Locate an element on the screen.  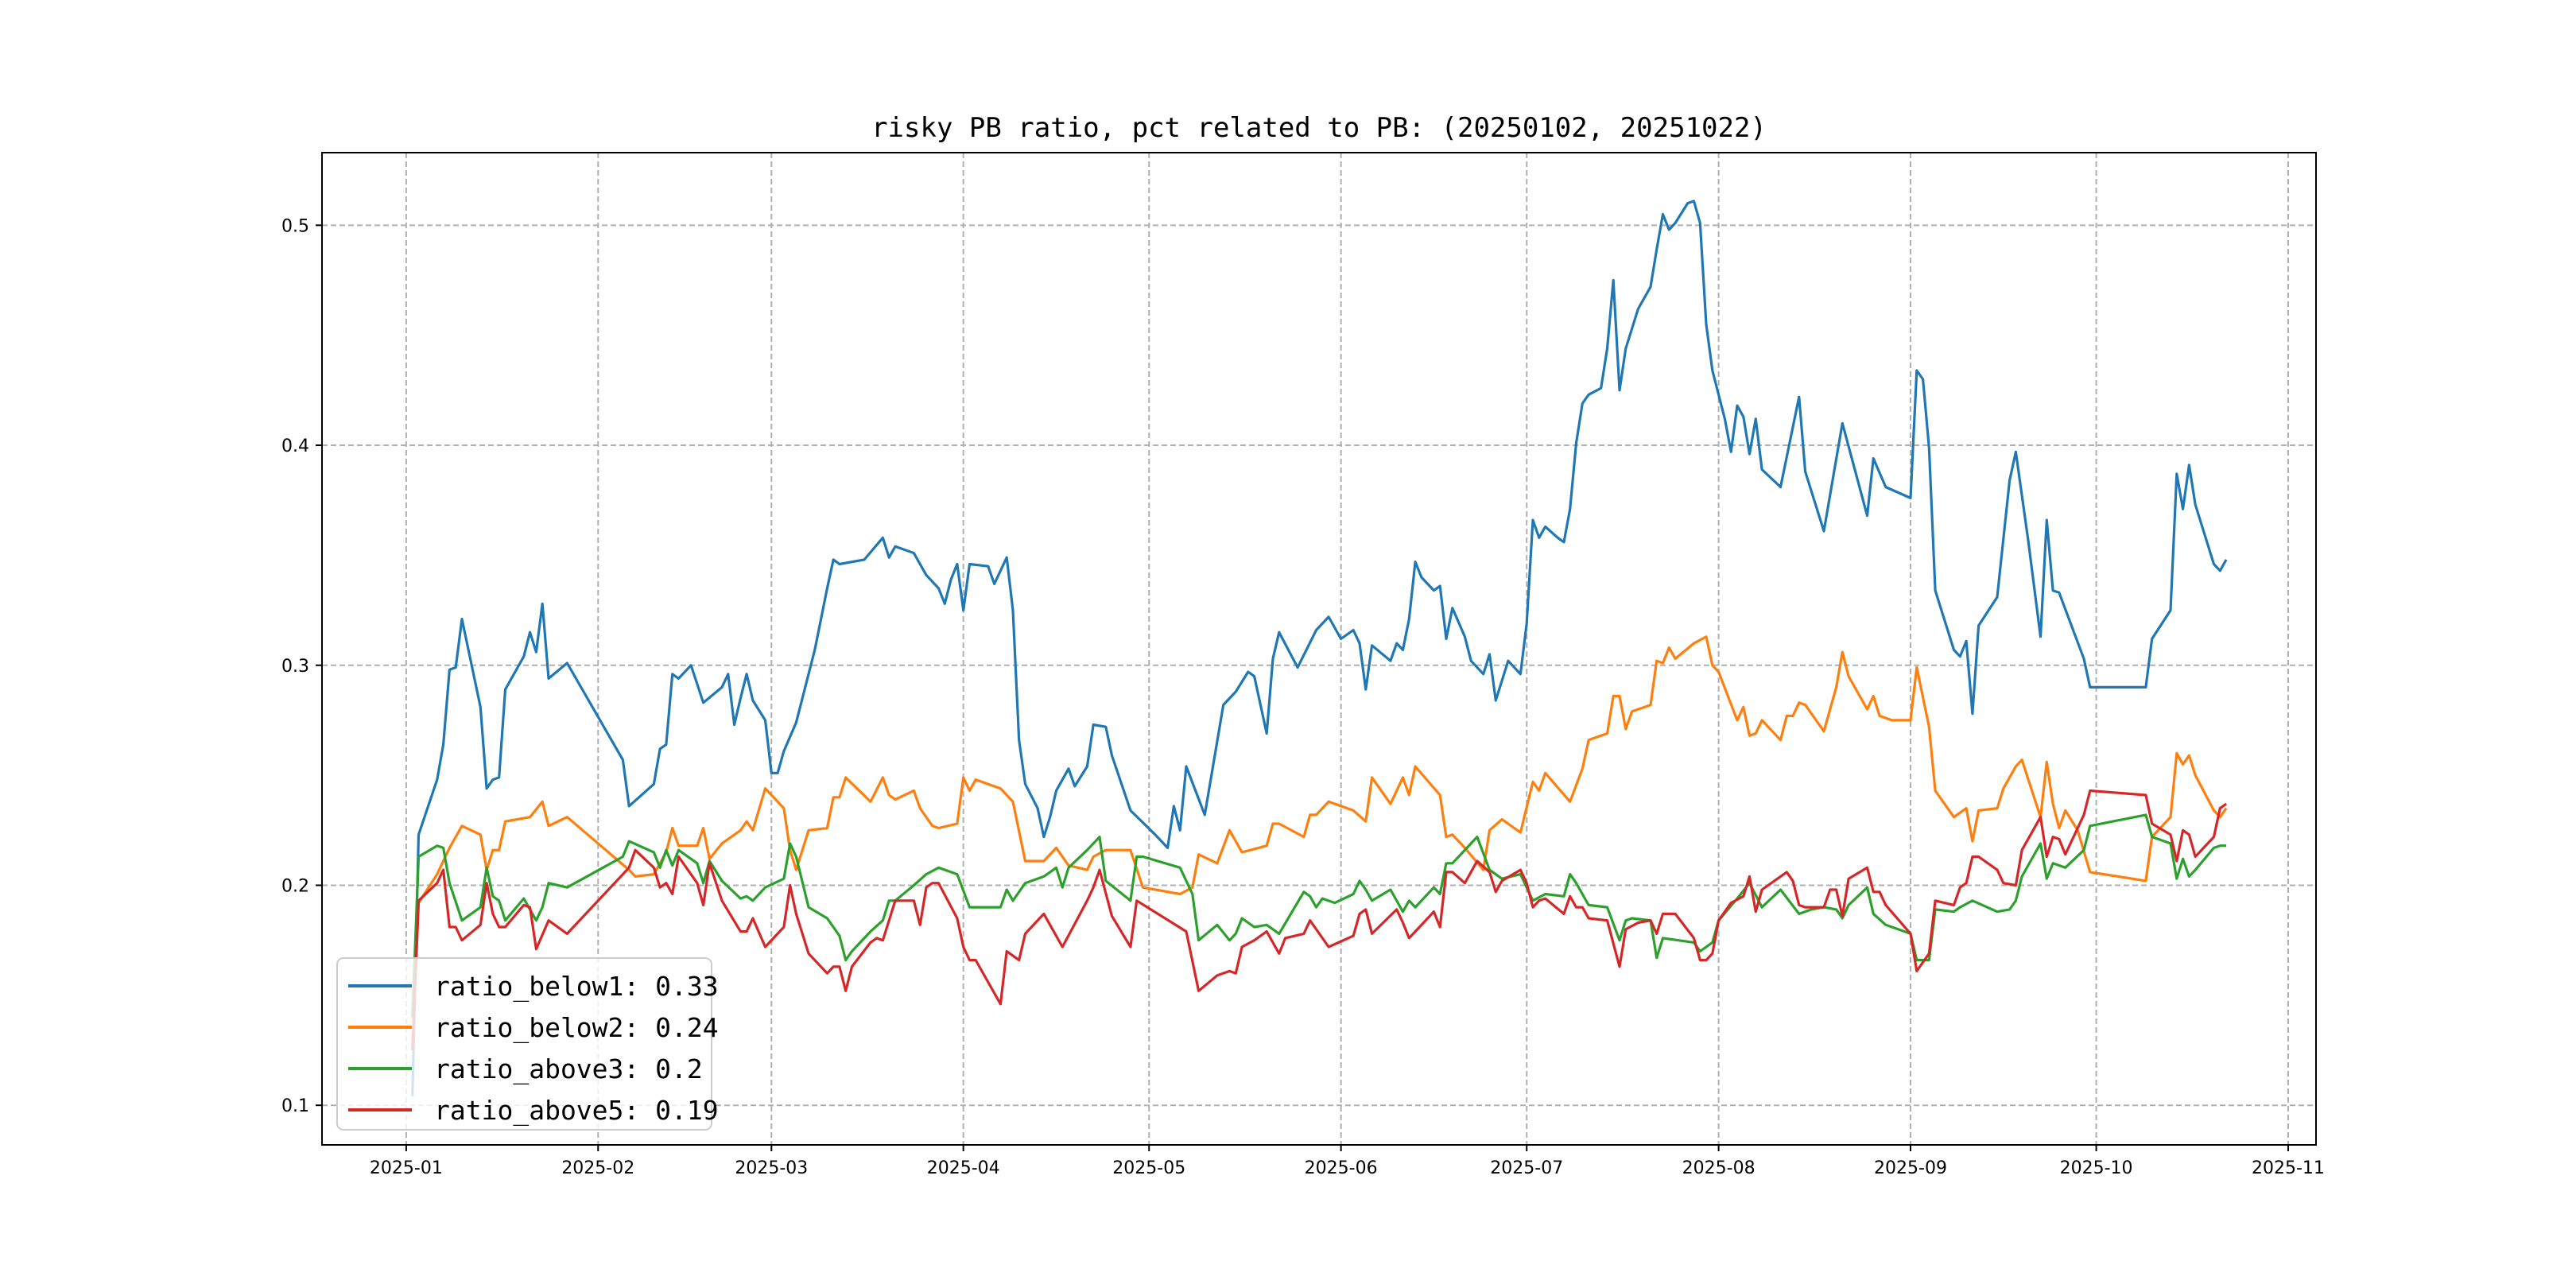
x-tick-label: 2025-11 is located at coordinates (2288, 1168).